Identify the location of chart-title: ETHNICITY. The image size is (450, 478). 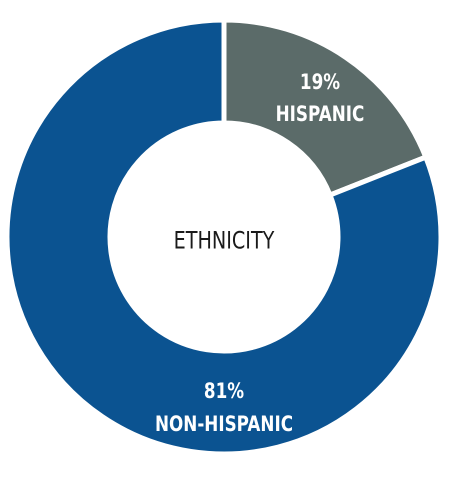
(224, 242).